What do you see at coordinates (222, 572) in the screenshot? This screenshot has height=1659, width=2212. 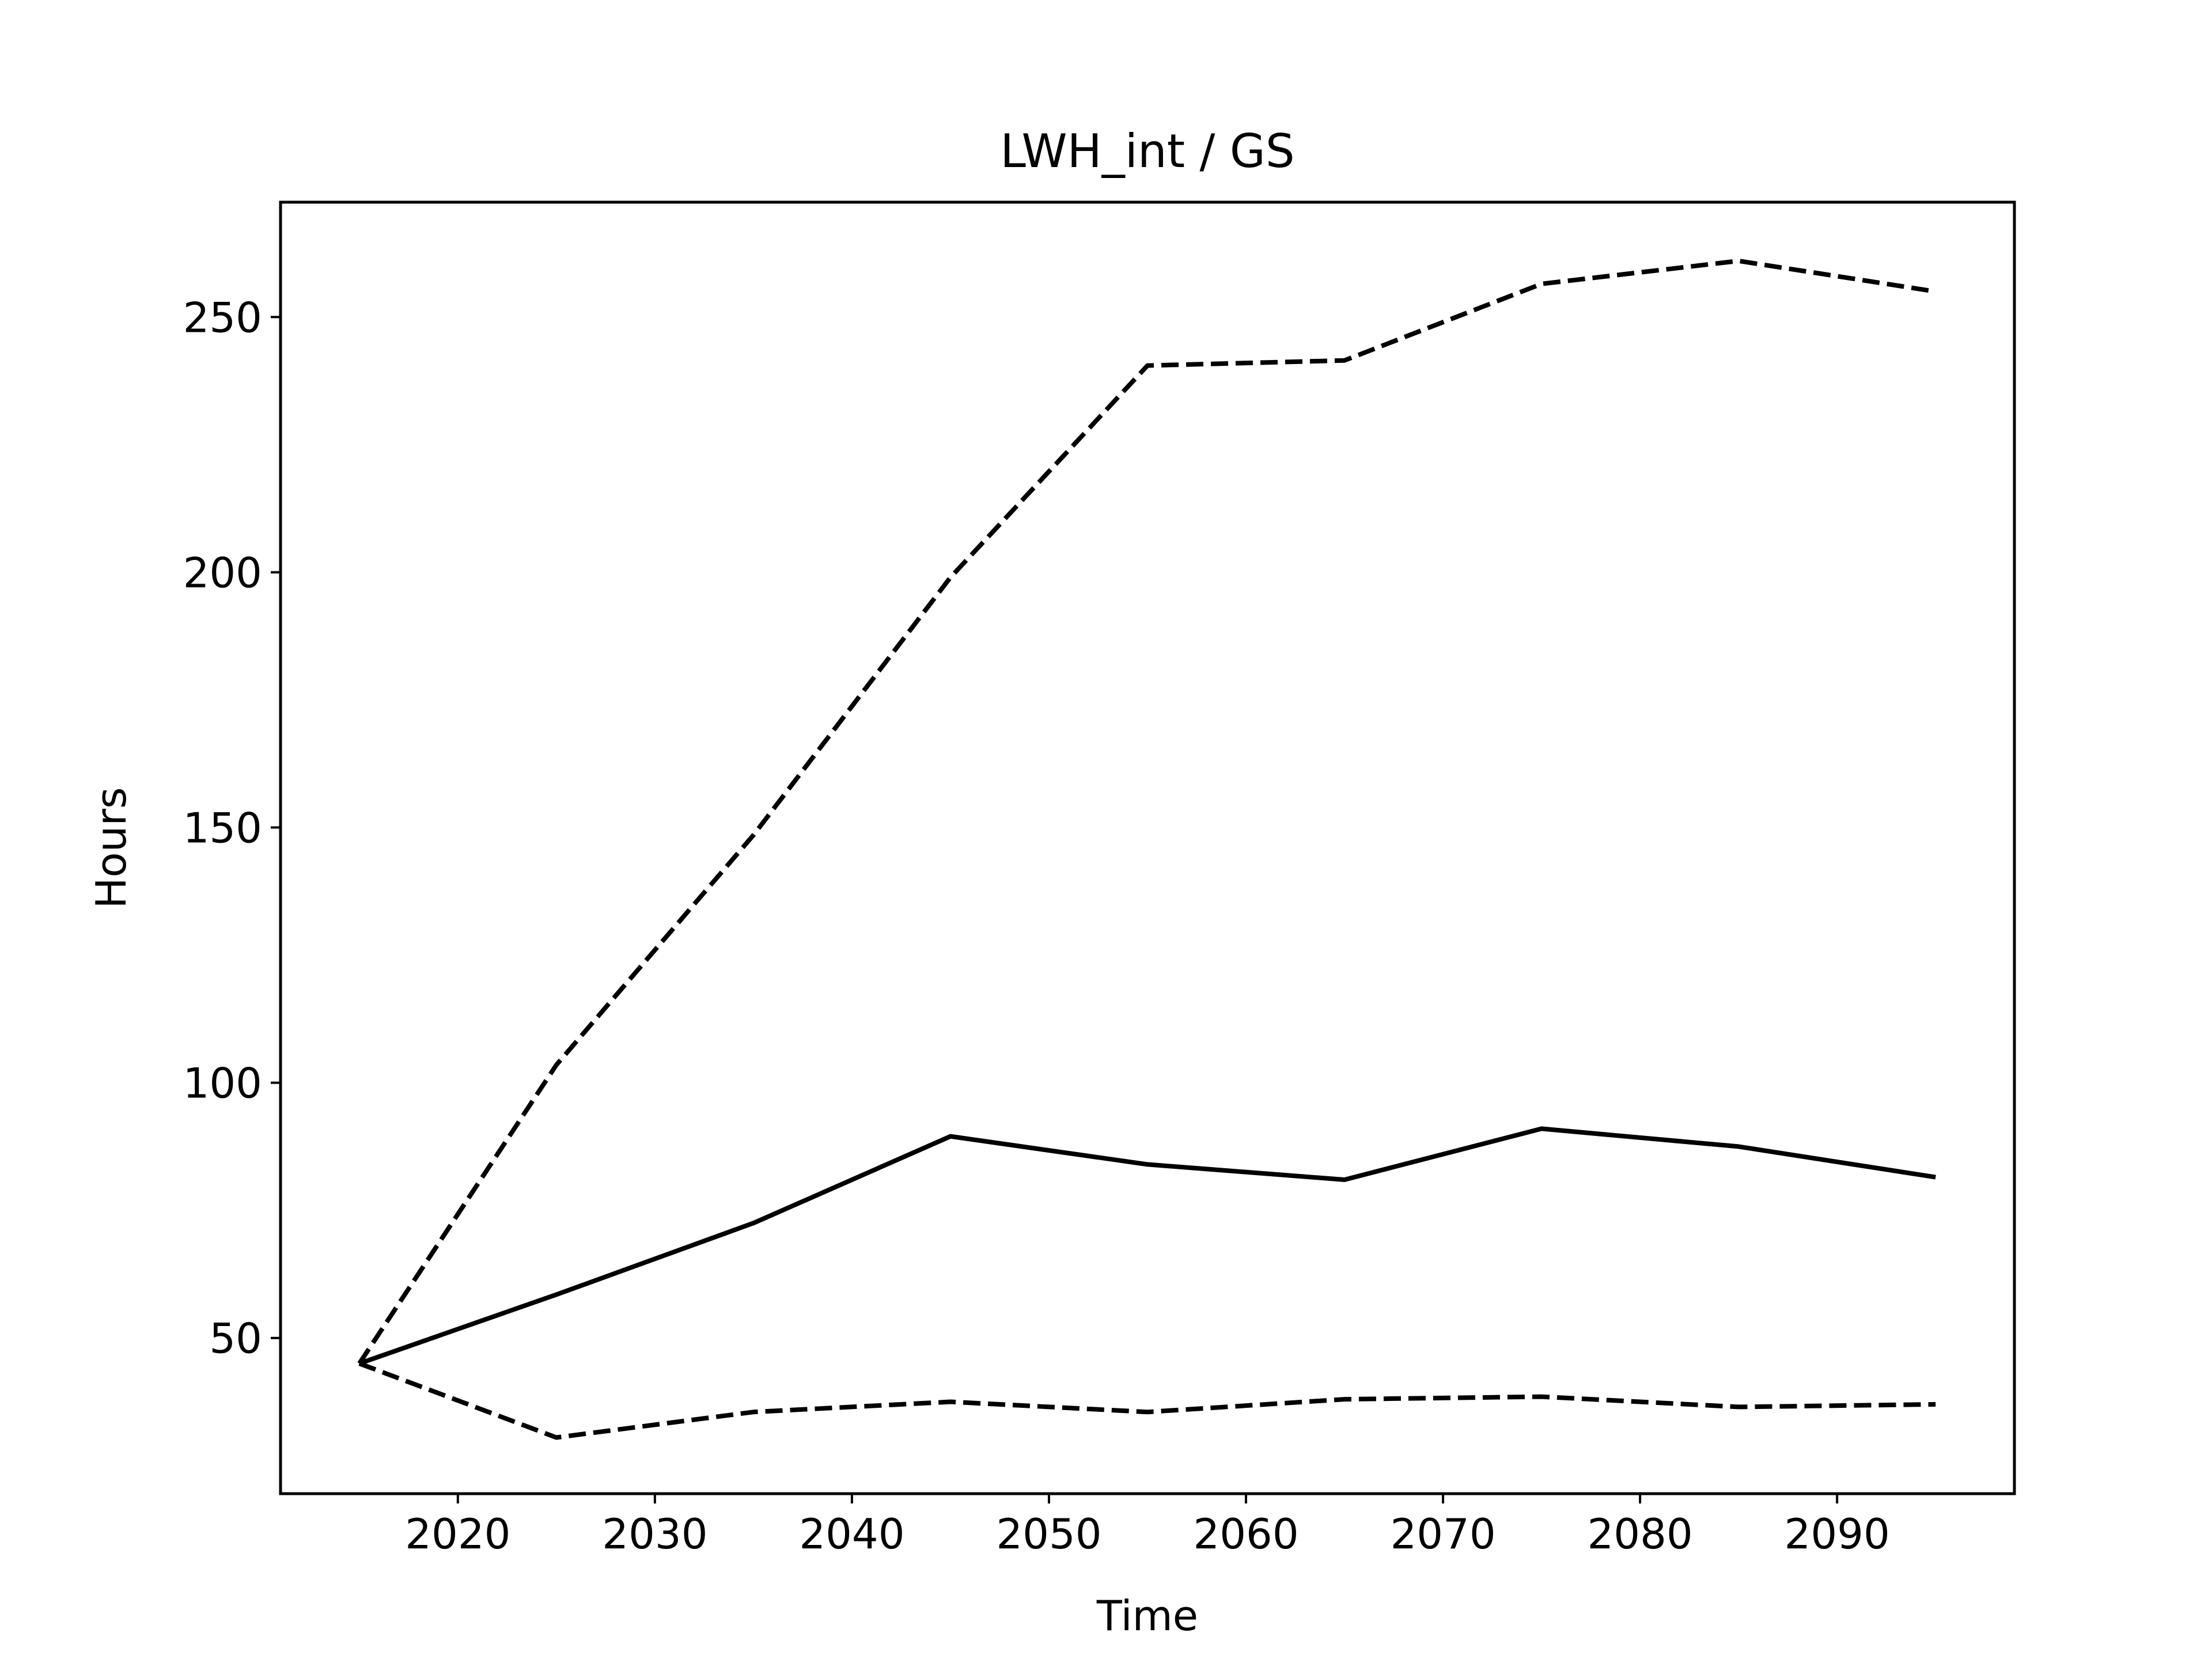 I see `y-tick-label: 200` at bounding box center [222, 572].